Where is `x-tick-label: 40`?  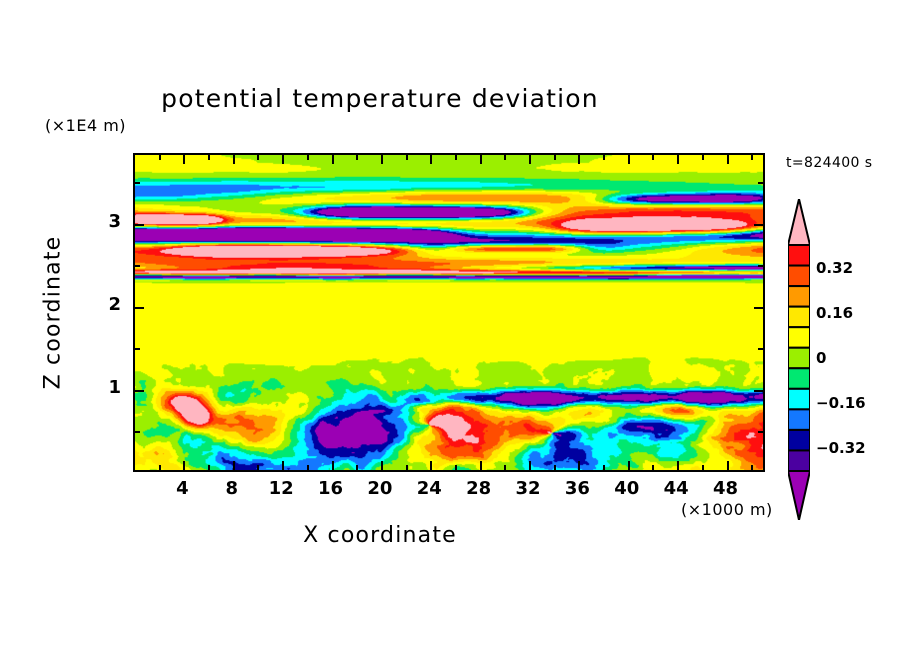
x-tick-label: 40 is located at coordinates (627, 488).